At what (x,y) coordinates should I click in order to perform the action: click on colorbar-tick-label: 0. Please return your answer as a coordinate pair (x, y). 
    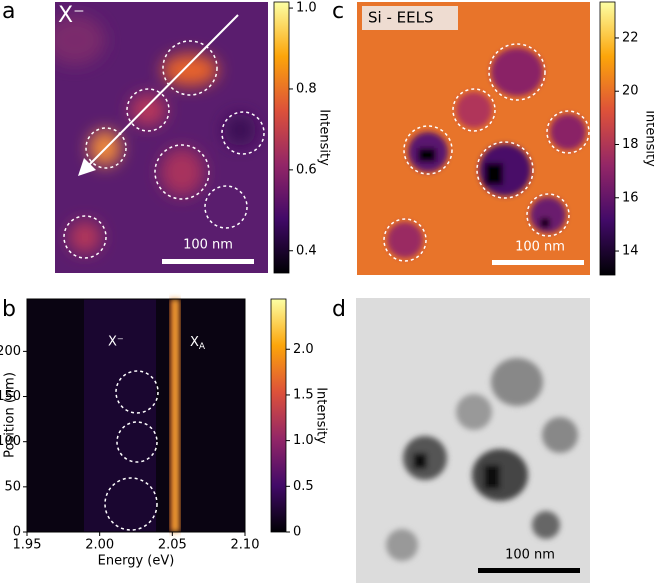
    Looking at the image, I should click on (297, 532).